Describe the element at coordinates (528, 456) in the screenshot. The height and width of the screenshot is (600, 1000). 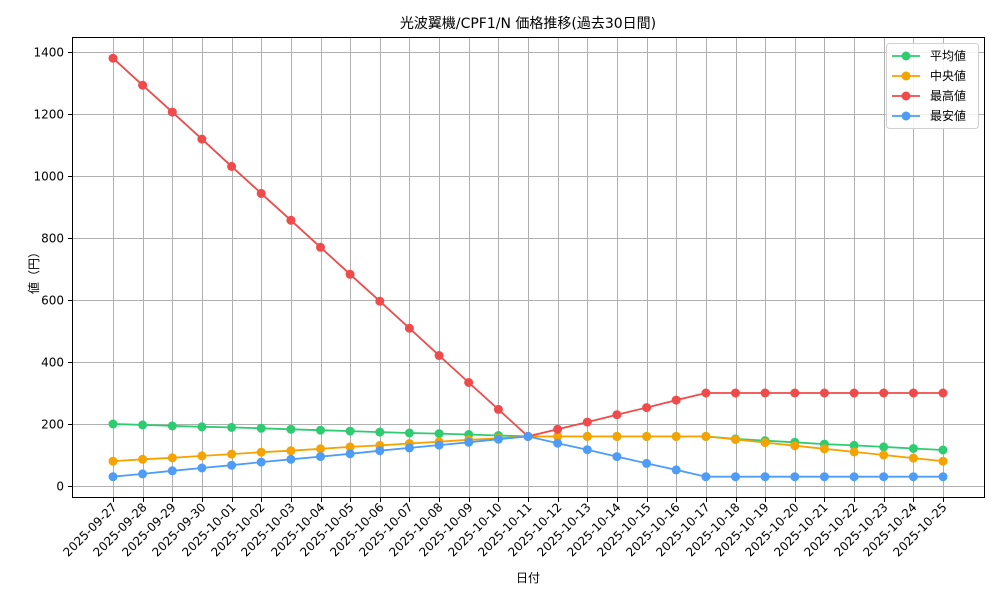
I see `series-line` at that location.